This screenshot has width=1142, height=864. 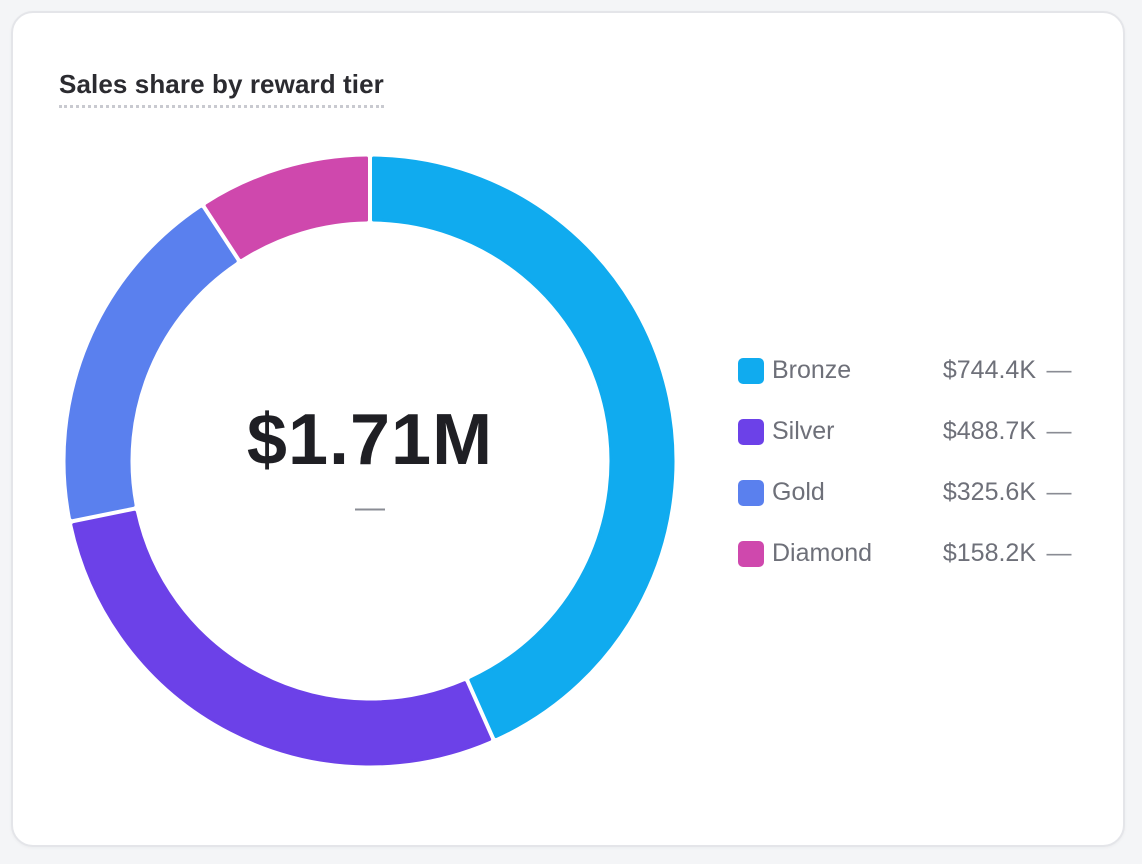 I want to click on legend-item-silver: Silver $488.7K —, so click(x=906, y=431).